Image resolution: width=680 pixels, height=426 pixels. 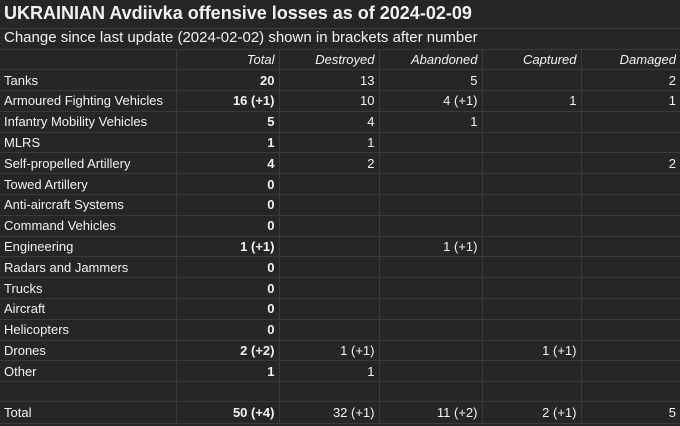 What do you see at coordinates (88, 184) in the screenshot?
I see `cell-label: Towed Artillery` at bounding box center [88, 184].